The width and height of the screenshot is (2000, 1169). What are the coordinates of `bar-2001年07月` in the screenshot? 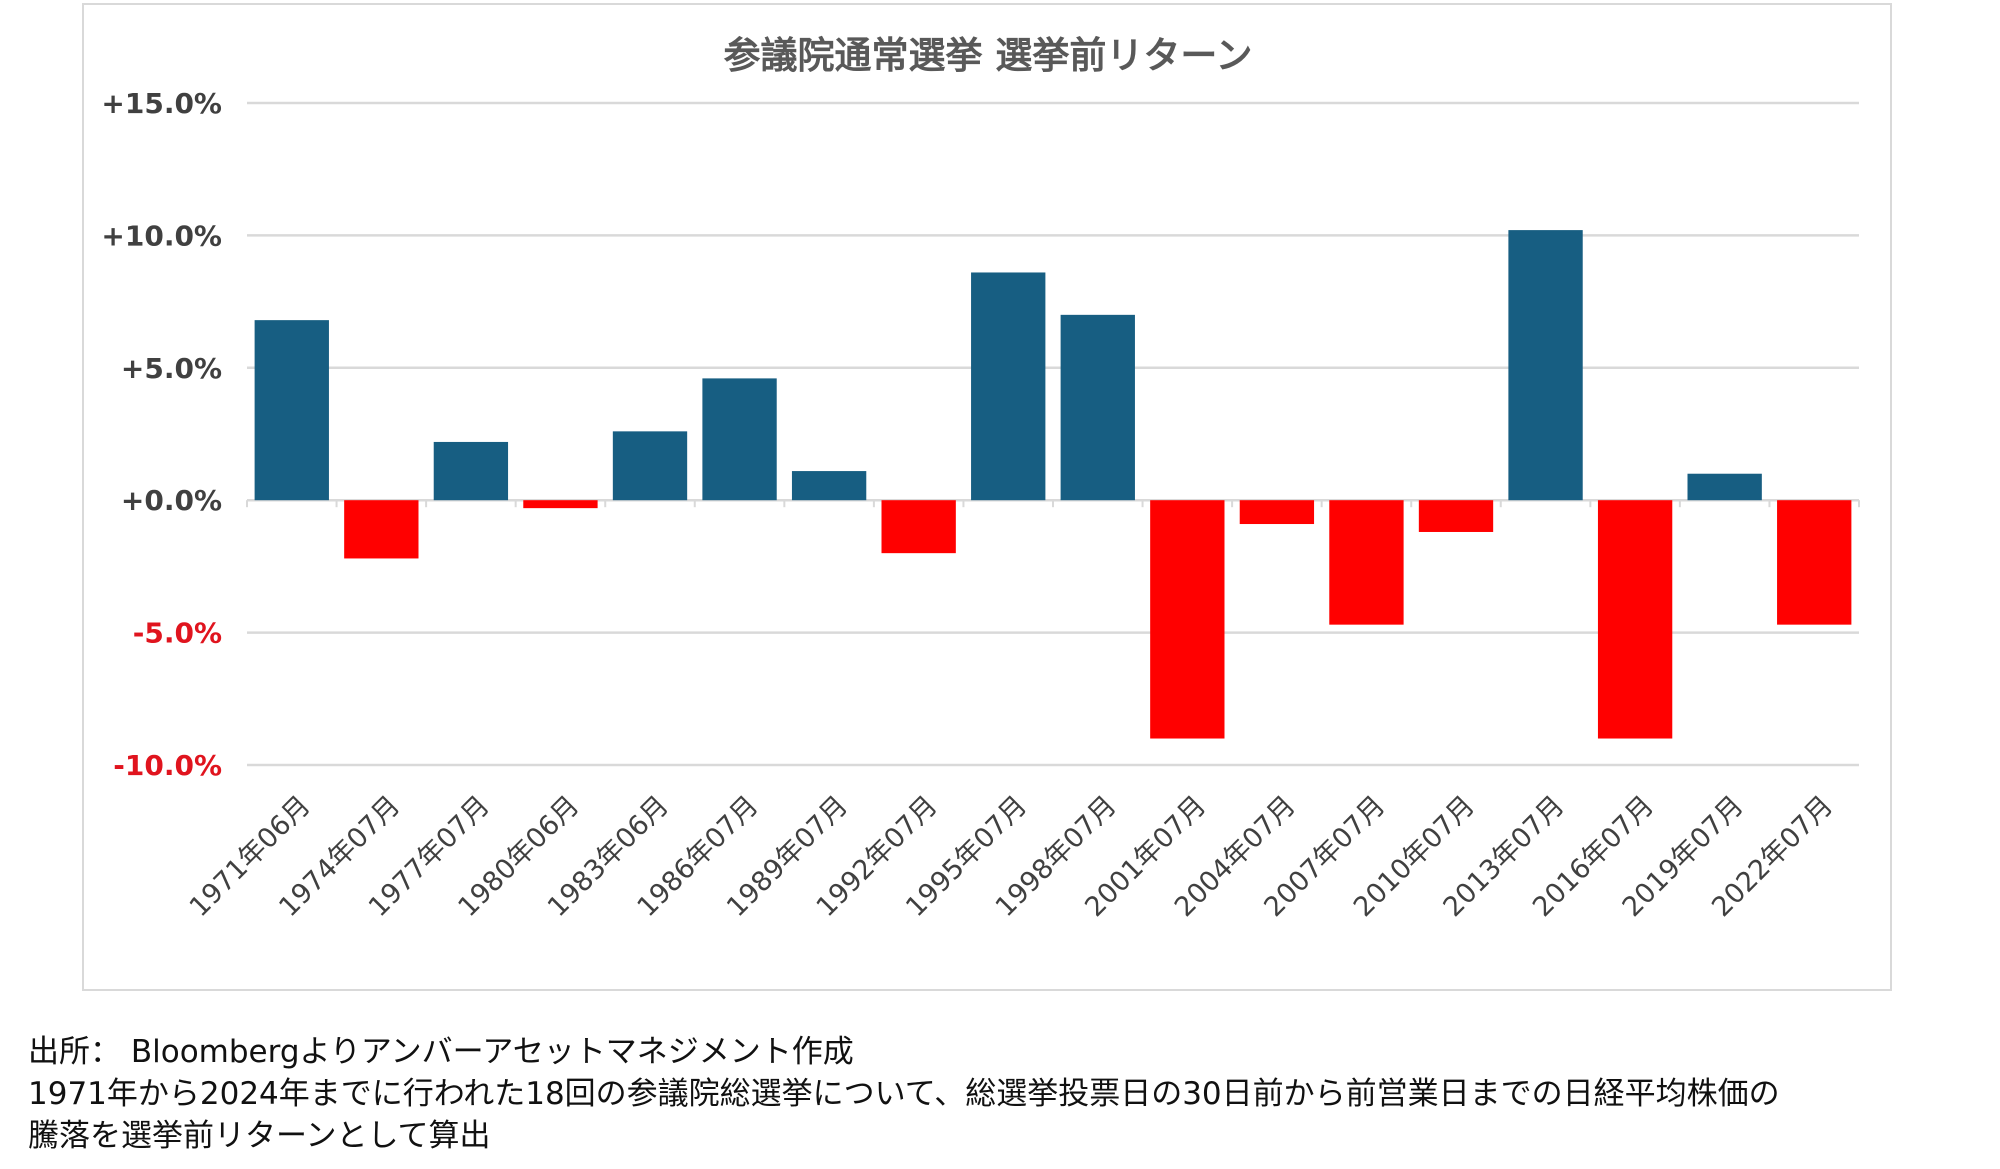 It's located at (1187, 619).